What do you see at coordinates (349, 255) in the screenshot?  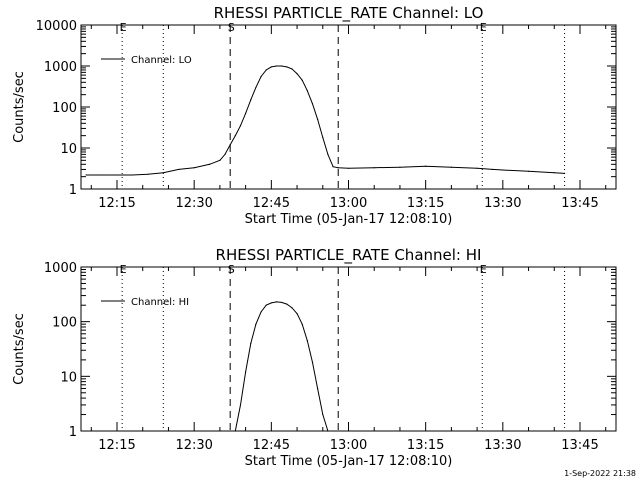 I see `chart-title: RHESSI PARTICLE_RATE Channel: HI` at bounding box center [349, 255].